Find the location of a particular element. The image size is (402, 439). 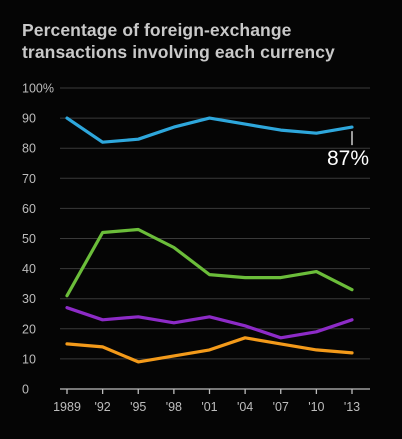

y-tick-label: 40 is located at coordinates (29, 269).